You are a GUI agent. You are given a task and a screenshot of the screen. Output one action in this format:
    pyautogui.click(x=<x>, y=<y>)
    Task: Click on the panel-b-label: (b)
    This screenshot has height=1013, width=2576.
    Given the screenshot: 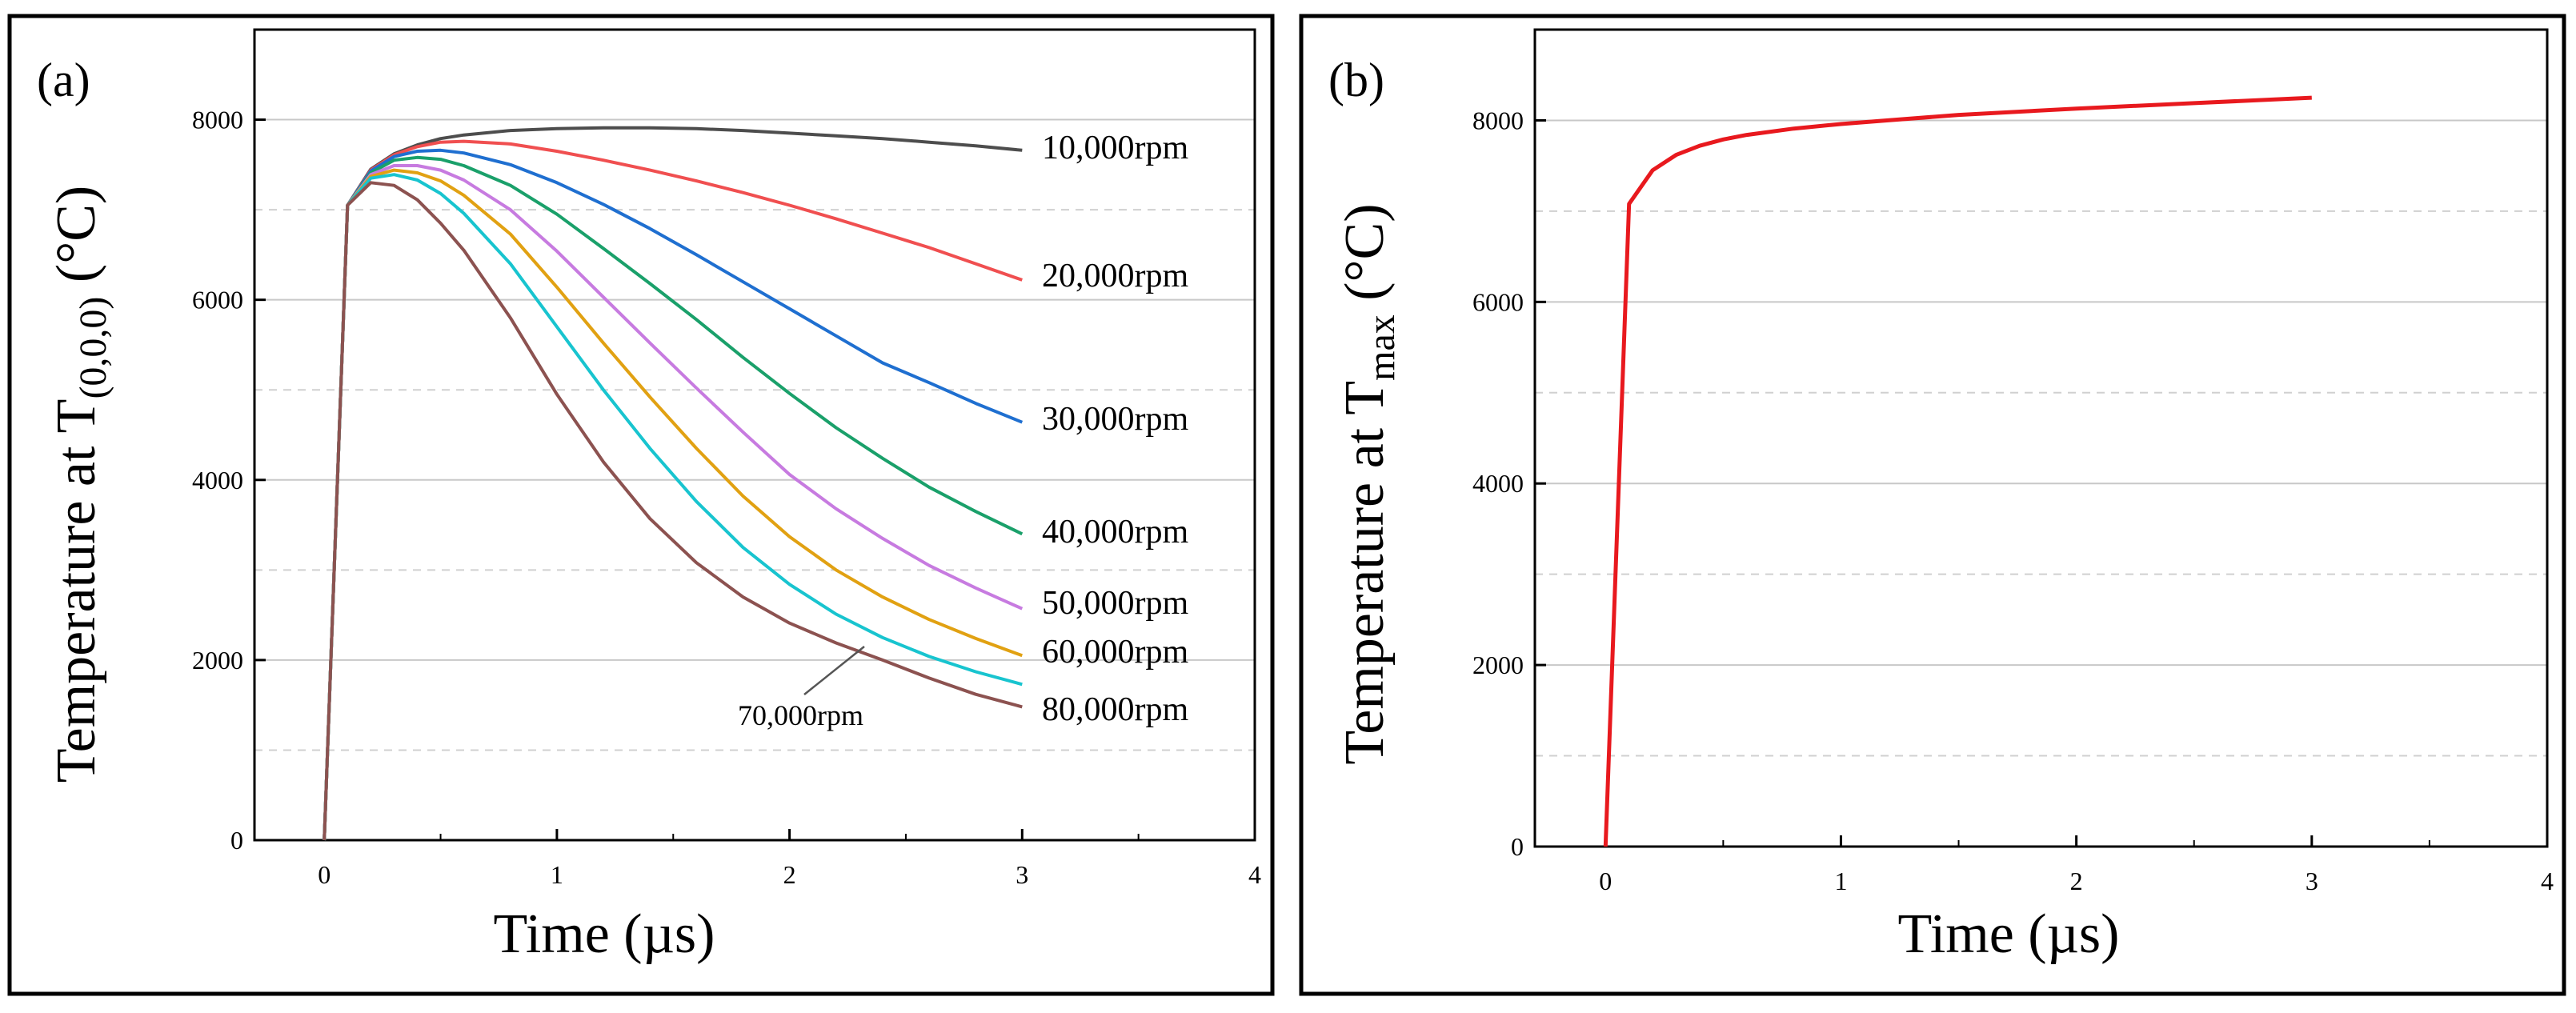 What is the action you would take?
    pyautogui.click(x=1356, y=80)
    